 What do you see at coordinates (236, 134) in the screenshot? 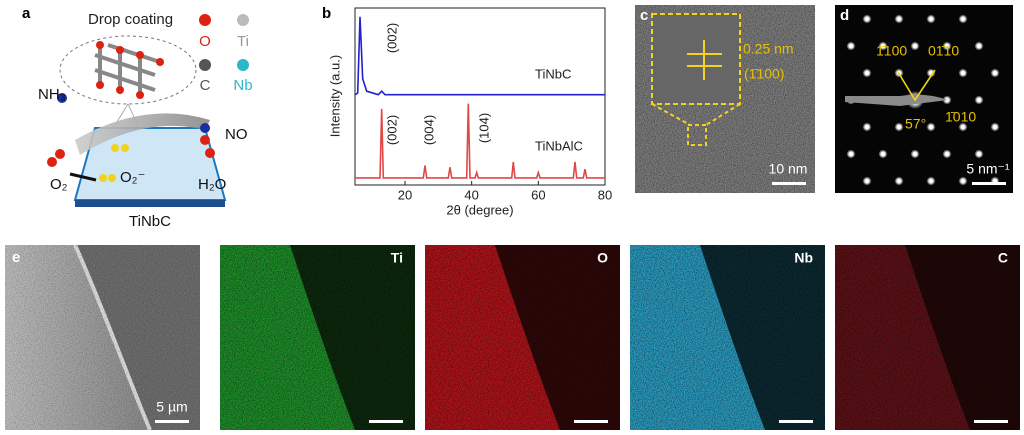
I see `species-label: NO` at bounding box center [236, 134].